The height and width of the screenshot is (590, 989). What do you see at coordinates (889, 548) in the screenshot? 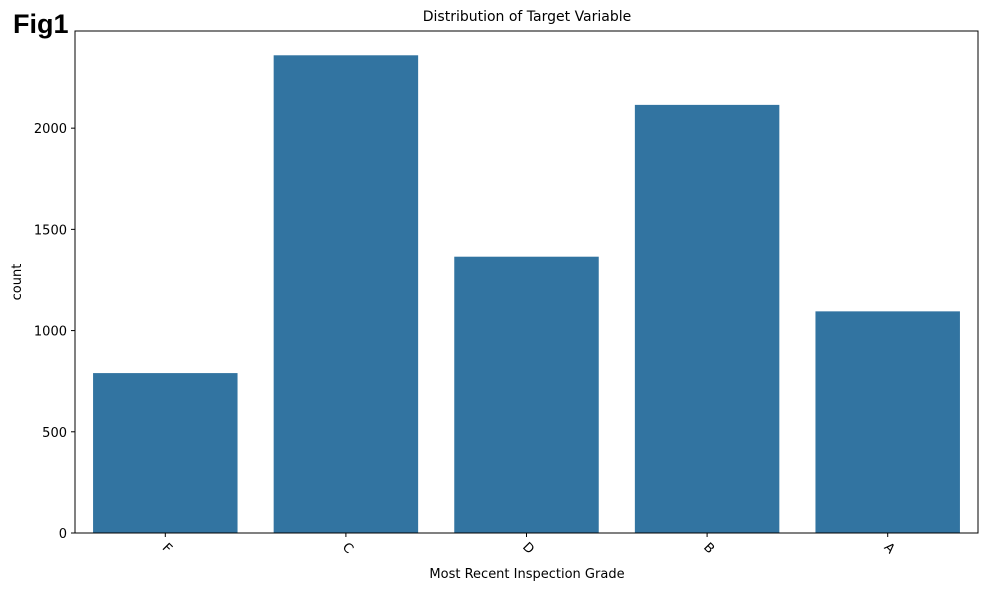
I see `x-tick-label-a: A` at bounding box center [889, 548].